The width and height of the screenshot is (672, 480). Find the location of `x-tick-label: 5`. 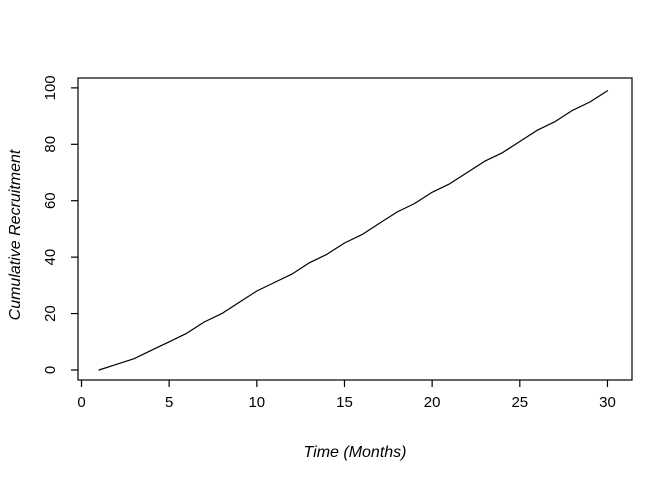

x-tick-label: 5 is located at coordinates (169, 402).